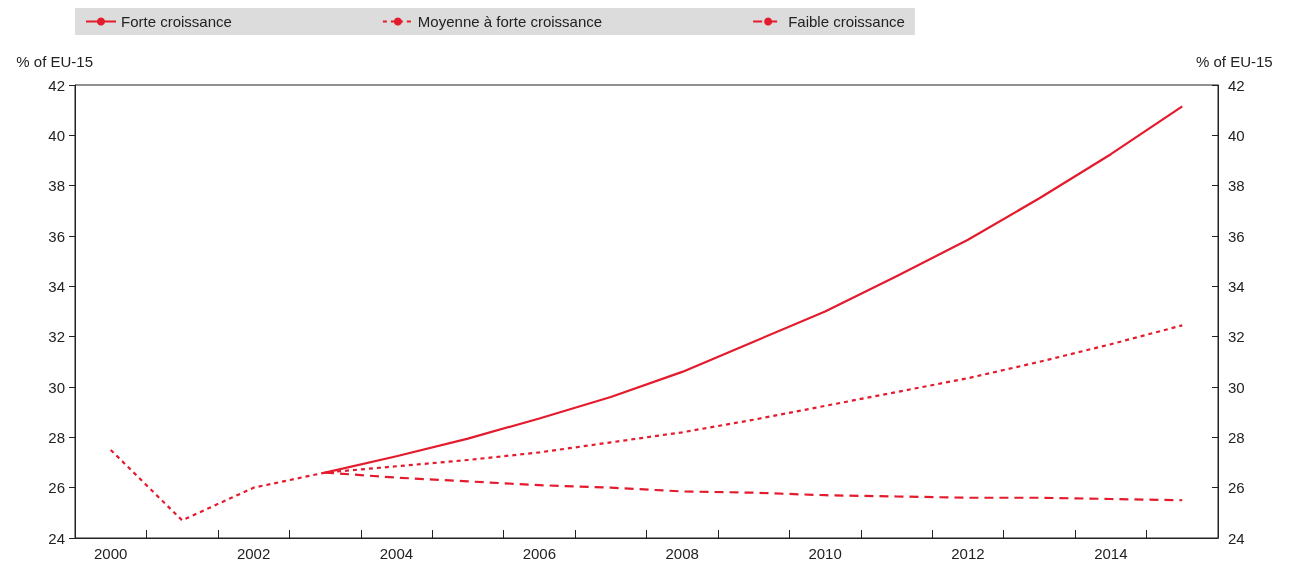 Image resolution: width=1299 pixels, height=564 pixels. What do you see at coordinates (253, 553) in the screenshot?
I see `x-tick-label: 2002` at bounding box center [253, 553].